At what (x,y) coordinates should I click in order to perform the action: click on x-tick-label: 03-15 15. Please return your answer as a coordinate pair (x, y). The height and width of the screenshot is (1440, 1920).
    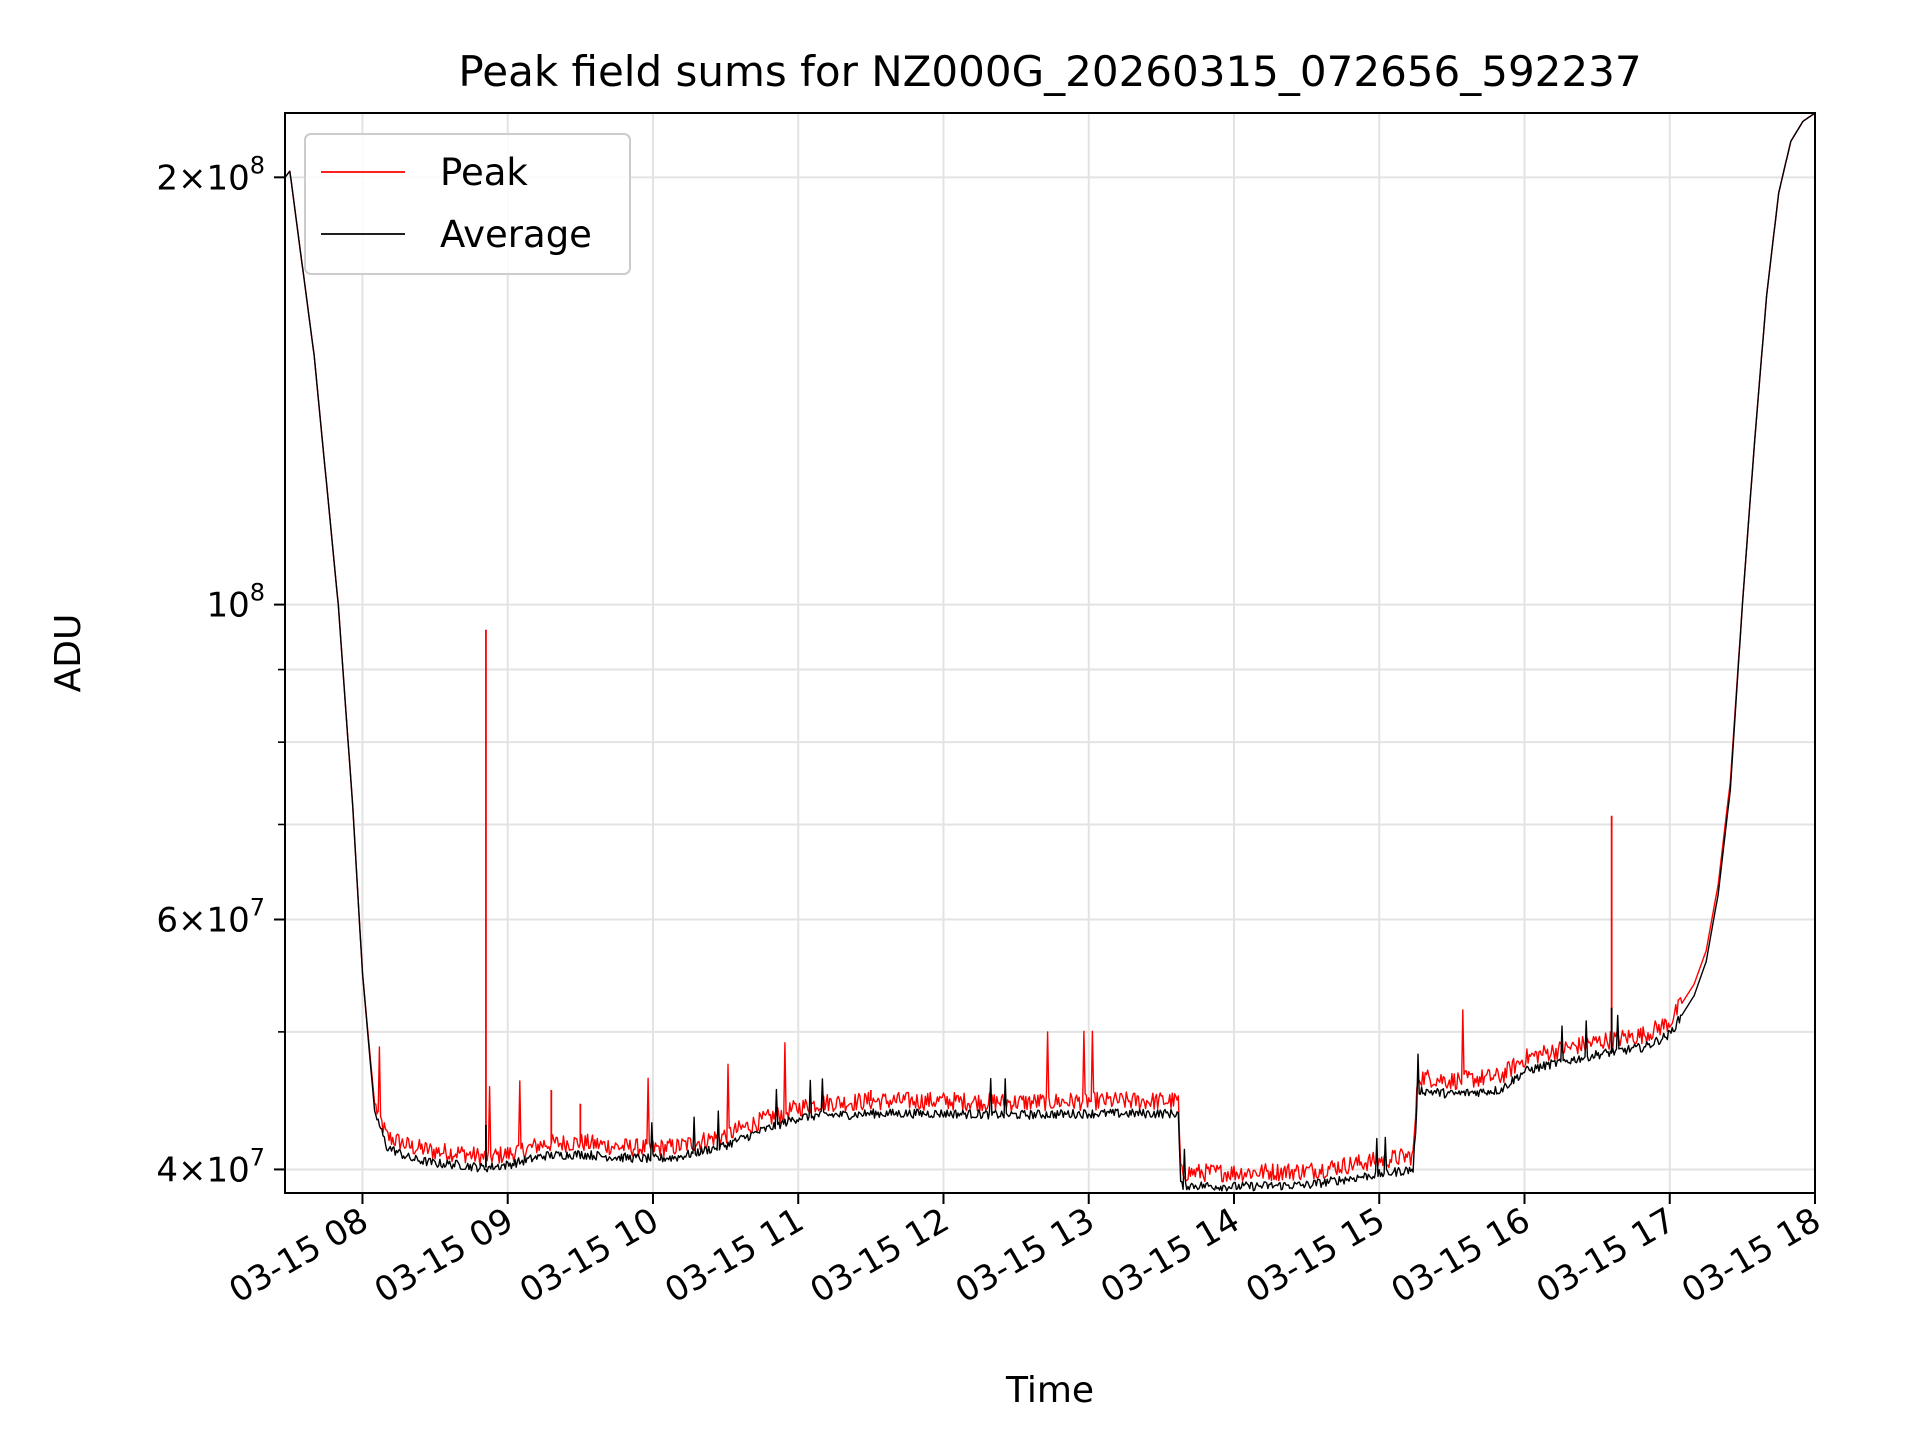
    Looking at the image, I should click on (1315, 1255).